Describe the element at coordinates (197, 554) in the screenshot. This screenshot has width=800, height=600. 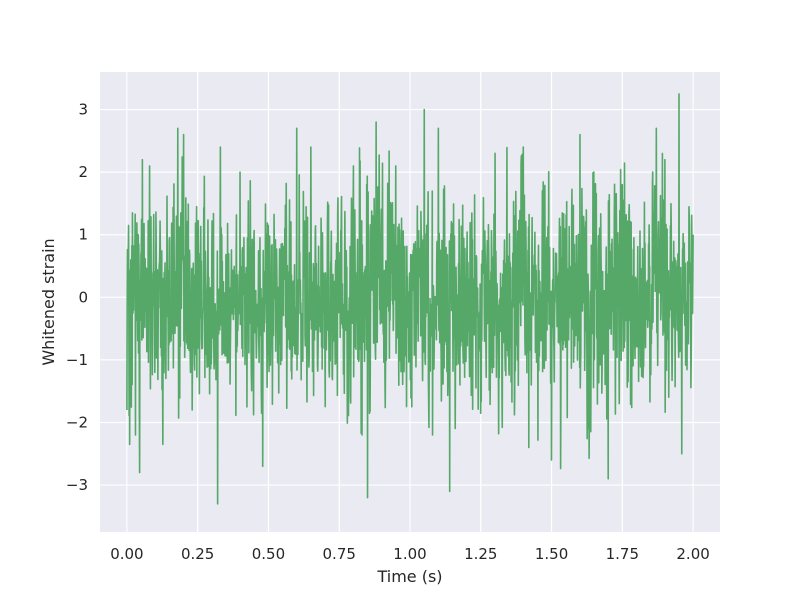
I see `x-tick-label: 0.25` at that location.